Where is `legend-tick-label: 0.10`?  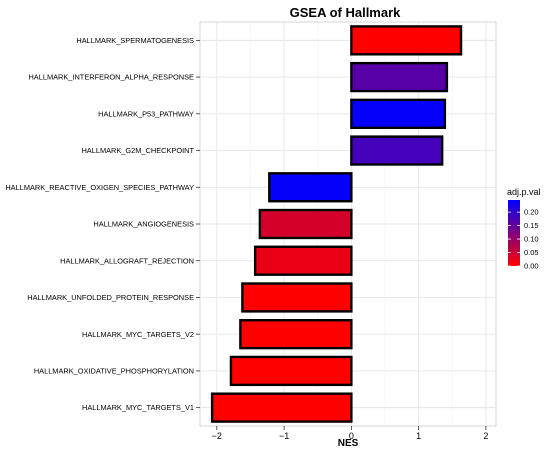 legend-tick-label: 0.10 is located at coordinates (531, 239).